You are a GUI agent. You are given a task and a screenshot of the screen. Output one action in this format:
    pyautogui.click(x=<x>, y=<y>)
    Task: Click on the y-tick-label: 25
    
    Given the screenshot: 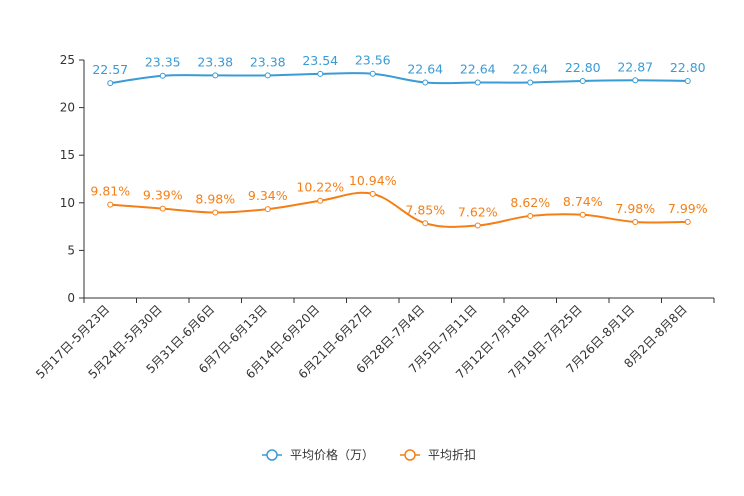 What is the action you would take?
    pyautogui.click(x=67, y=60)
    